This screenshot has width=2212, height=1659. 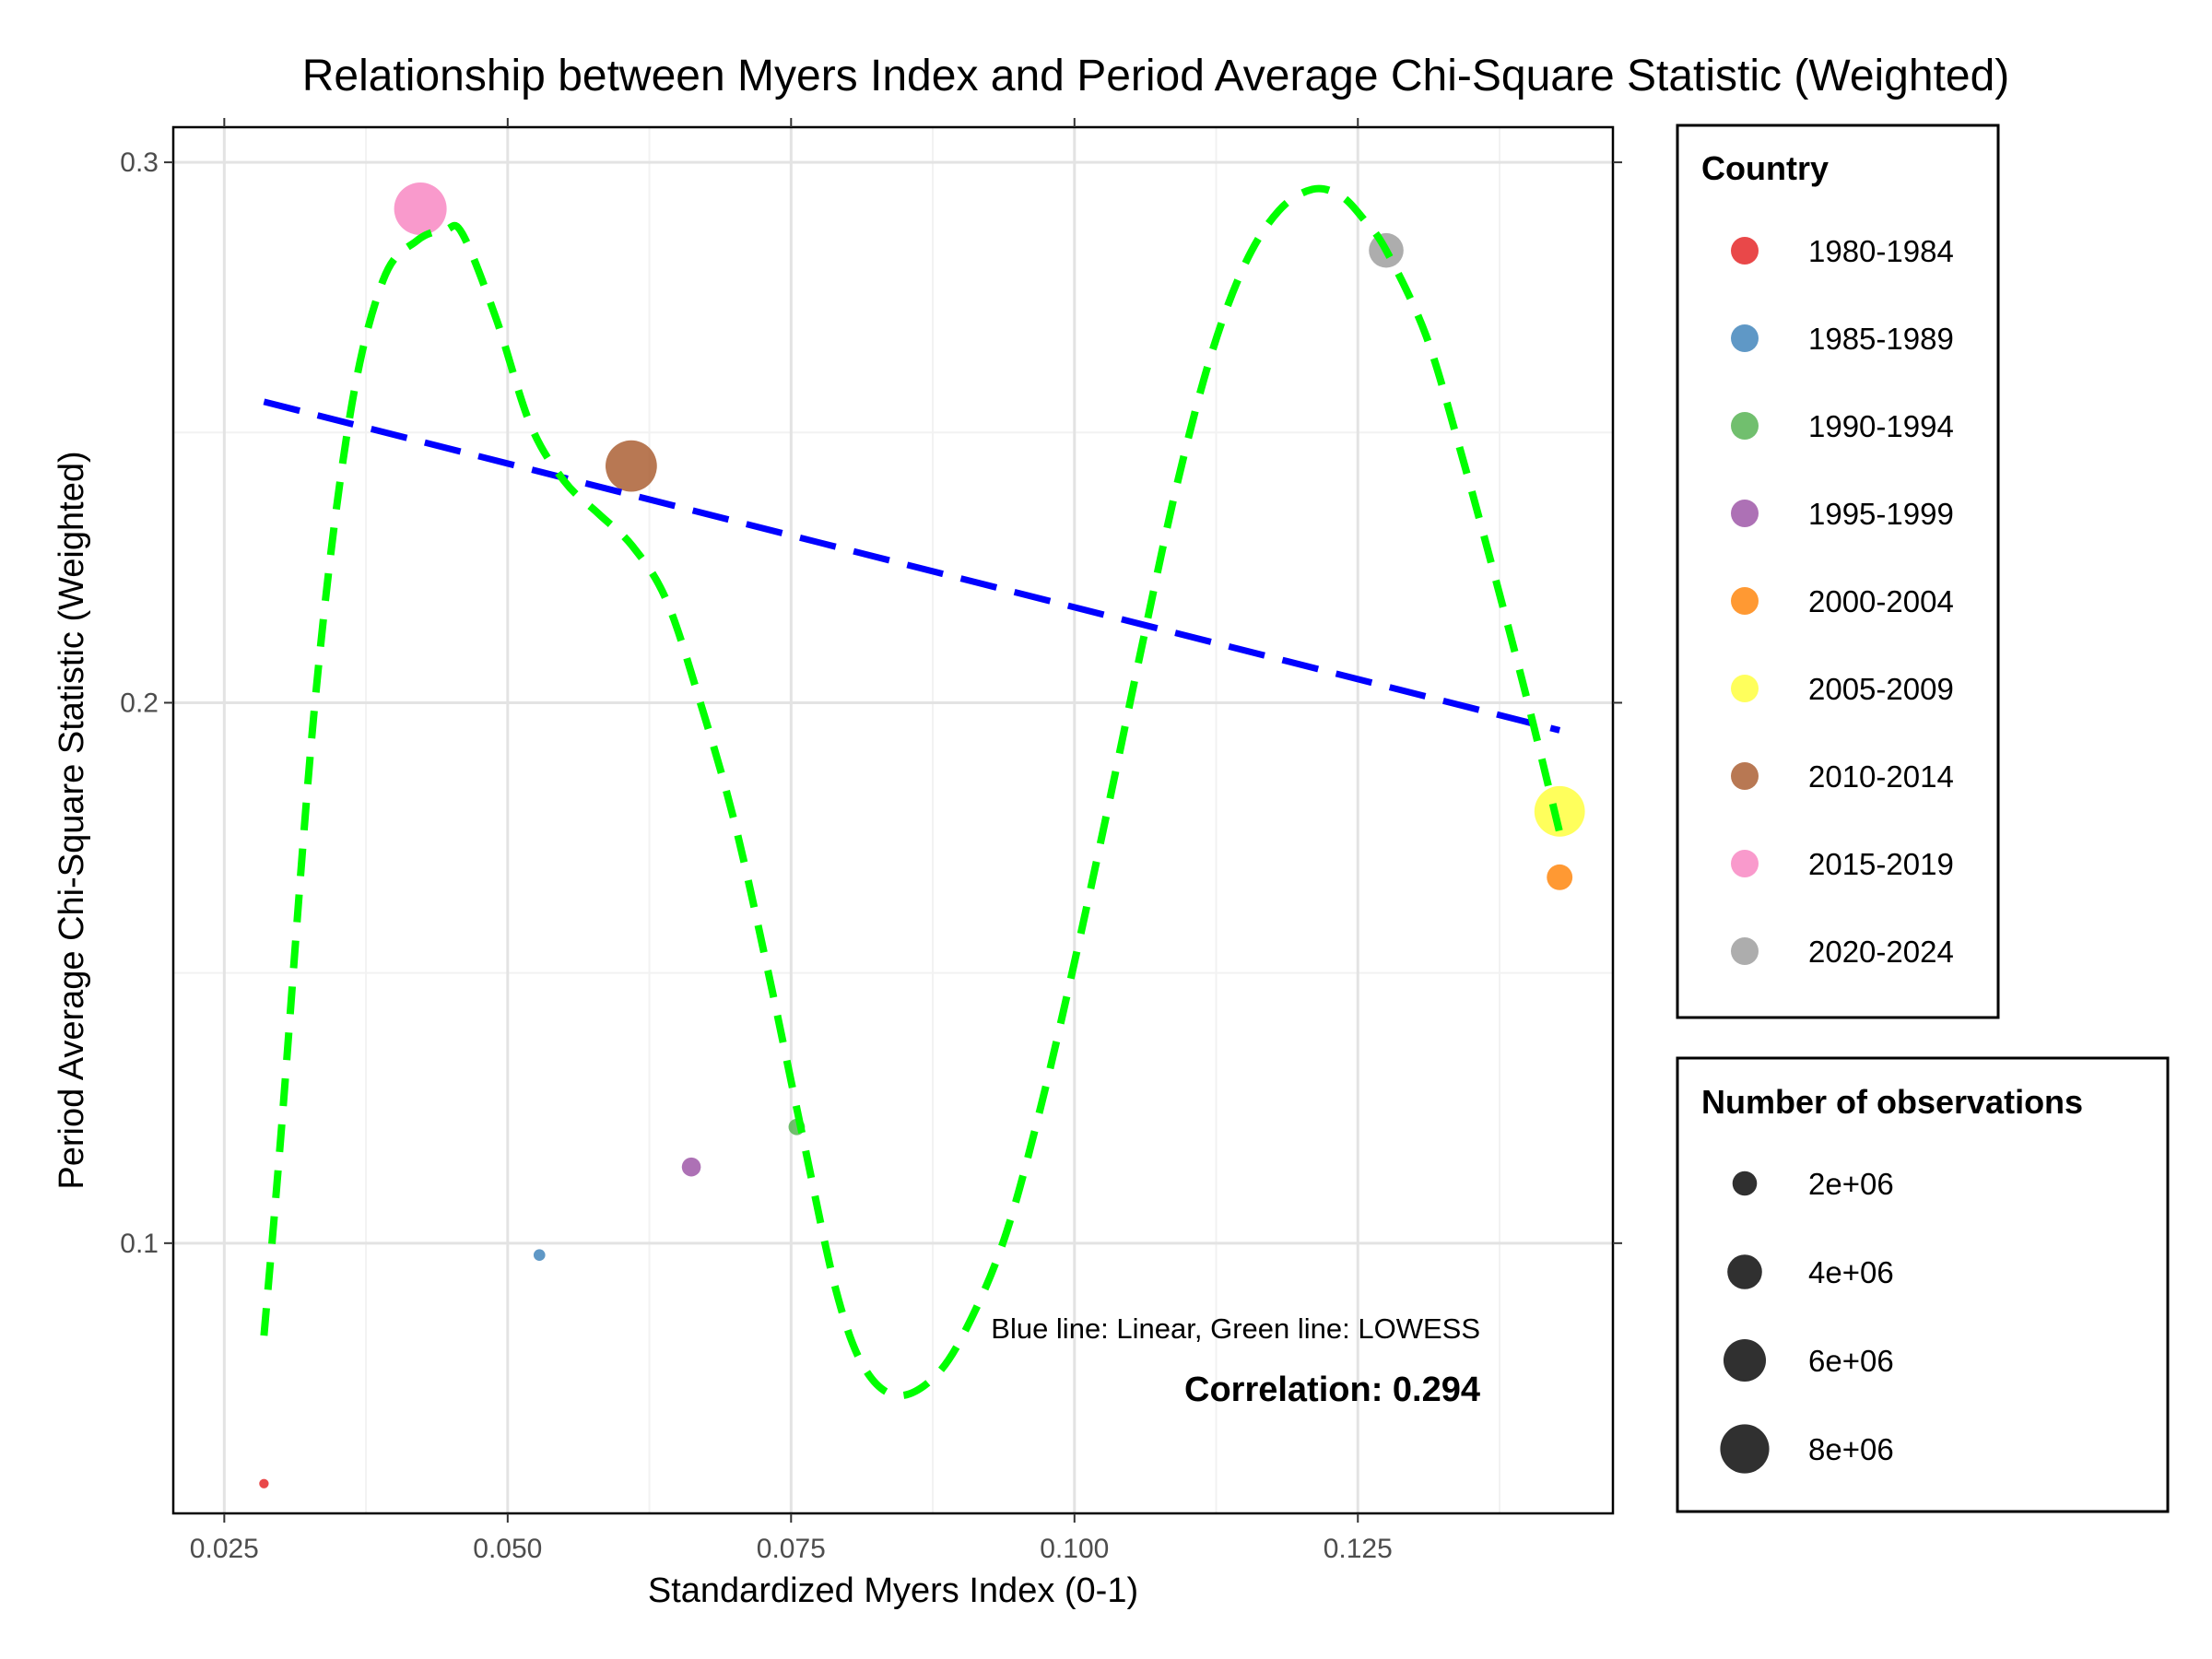 I want to click on legend-key-1980-1984, so click(x=1745, y=251).